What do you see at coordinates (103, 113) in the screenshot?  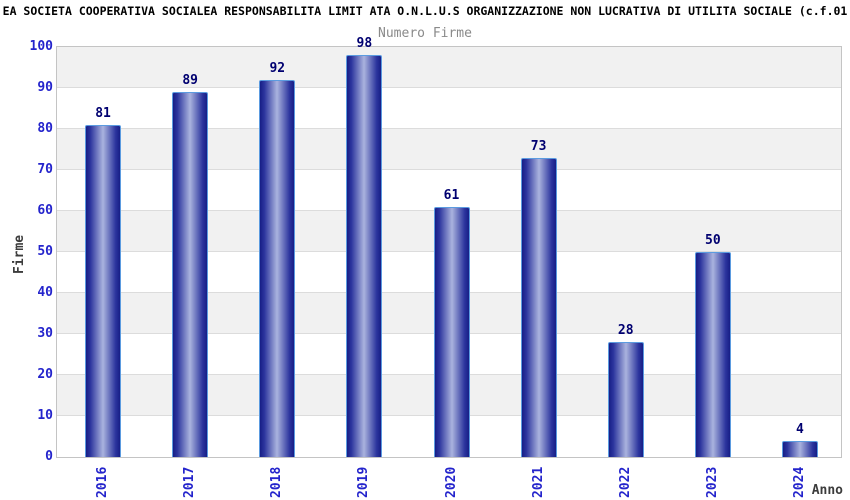 I see `bar-value-label: 81` at bounding box center [103, 113].